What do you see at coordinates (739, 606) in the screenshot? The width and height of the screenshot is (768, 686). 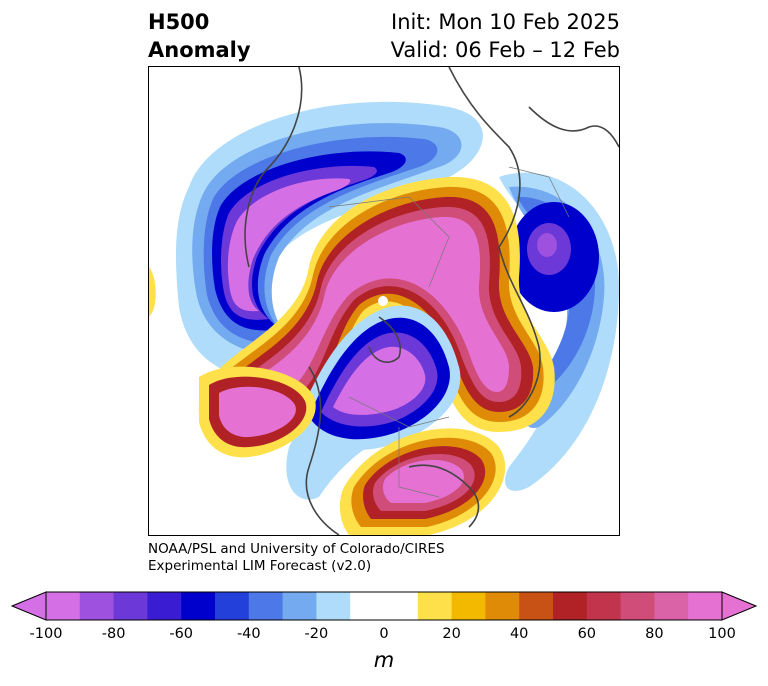 I see `colorbar-over-arrow` at bounding box center [739, 606].